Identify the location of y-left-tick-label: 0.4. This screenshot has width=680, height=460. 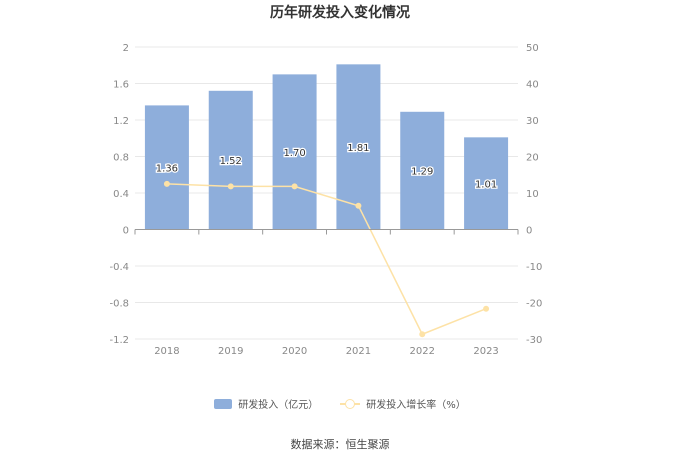
(121, 194).